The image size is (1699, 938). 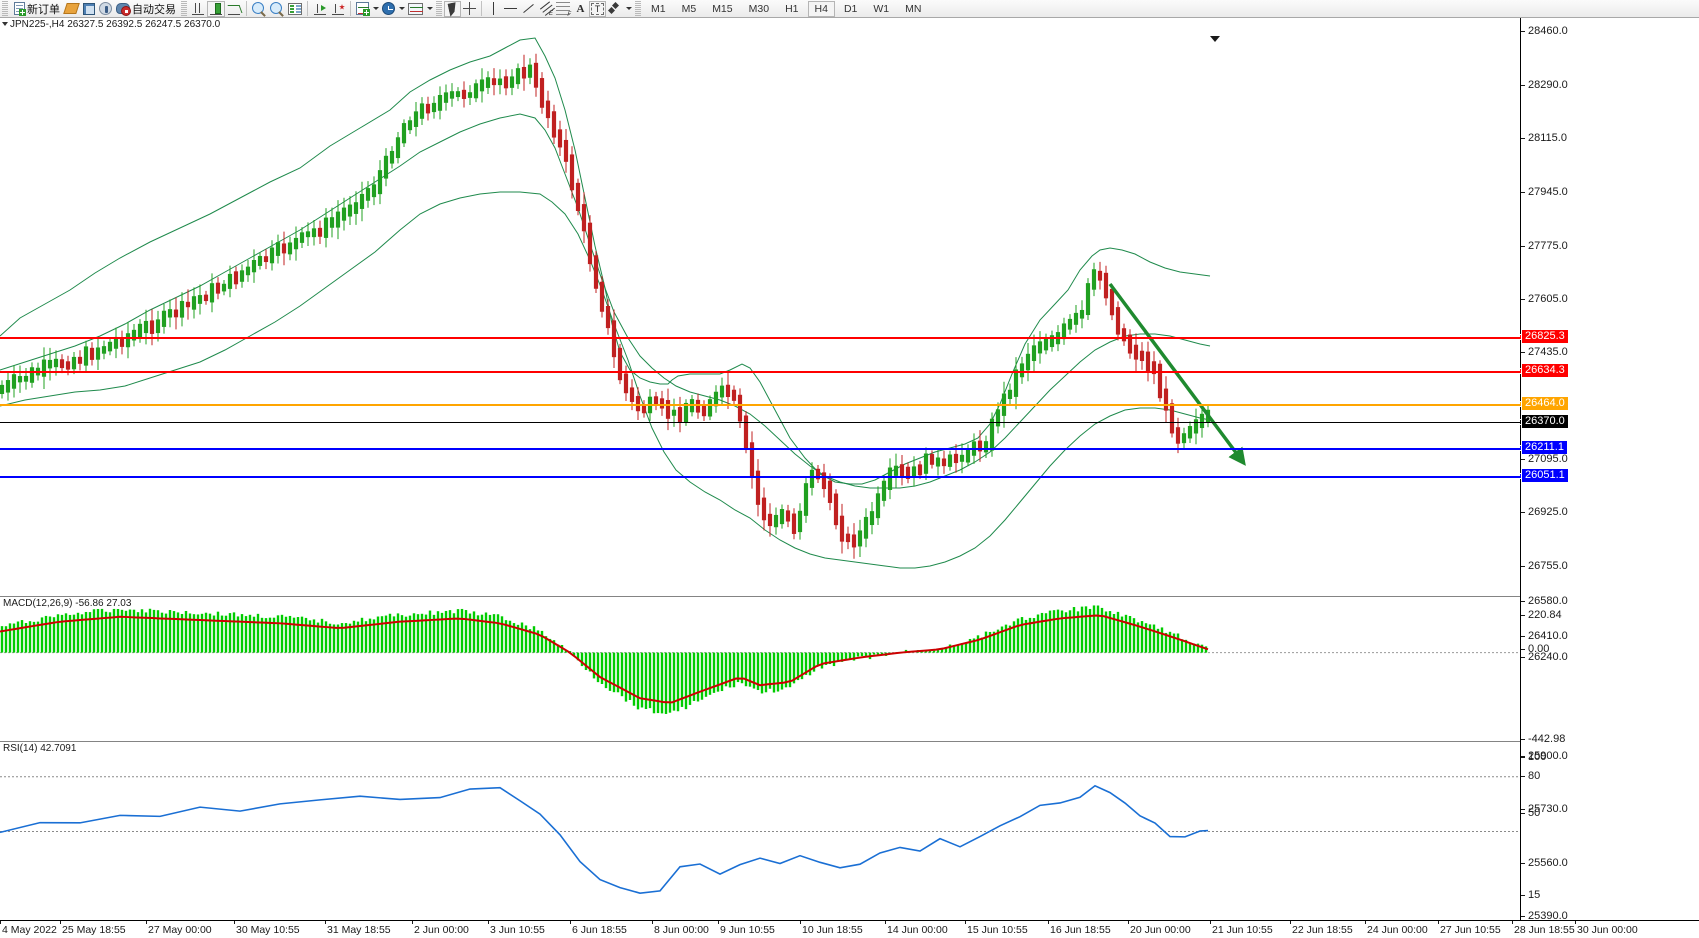 I want to click on crosshair-button, so click(x=469, y=9).